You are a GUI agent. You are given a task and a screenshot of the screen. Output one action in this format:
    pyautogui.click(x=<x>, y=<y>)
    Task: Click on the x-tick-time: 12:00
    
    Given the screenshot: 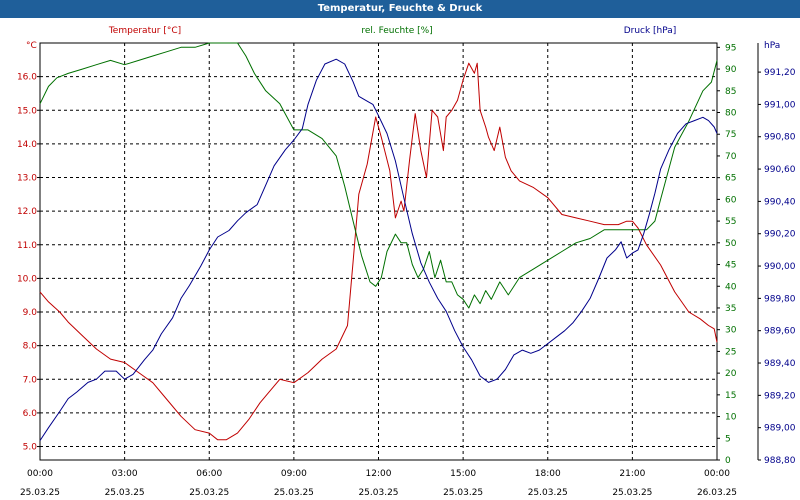 What is the action you would take?
    pyautogui.click(x=379, y=474)
    